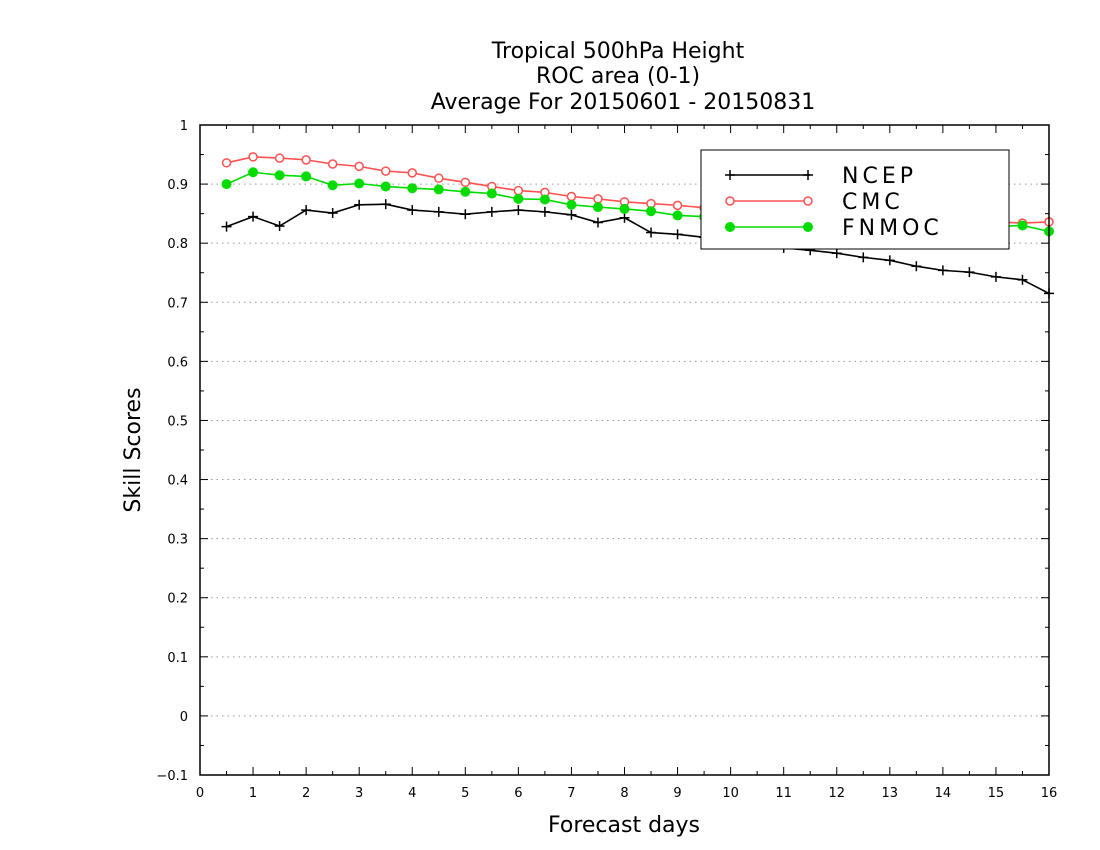 This screenshot has height=850, width=1100. What do you see at coordinates (465, 793) in the screenshot?
I see `x-tick-label: 5` at bounding box center [465, 793].